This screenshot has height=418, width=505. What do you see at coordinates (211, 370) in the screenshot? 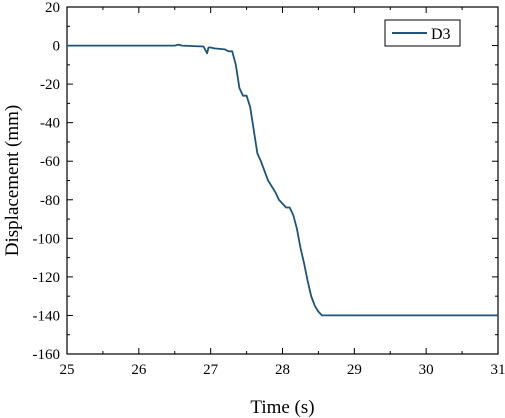
I see `x-tick-label: 27` at bounding box center [211, 370].